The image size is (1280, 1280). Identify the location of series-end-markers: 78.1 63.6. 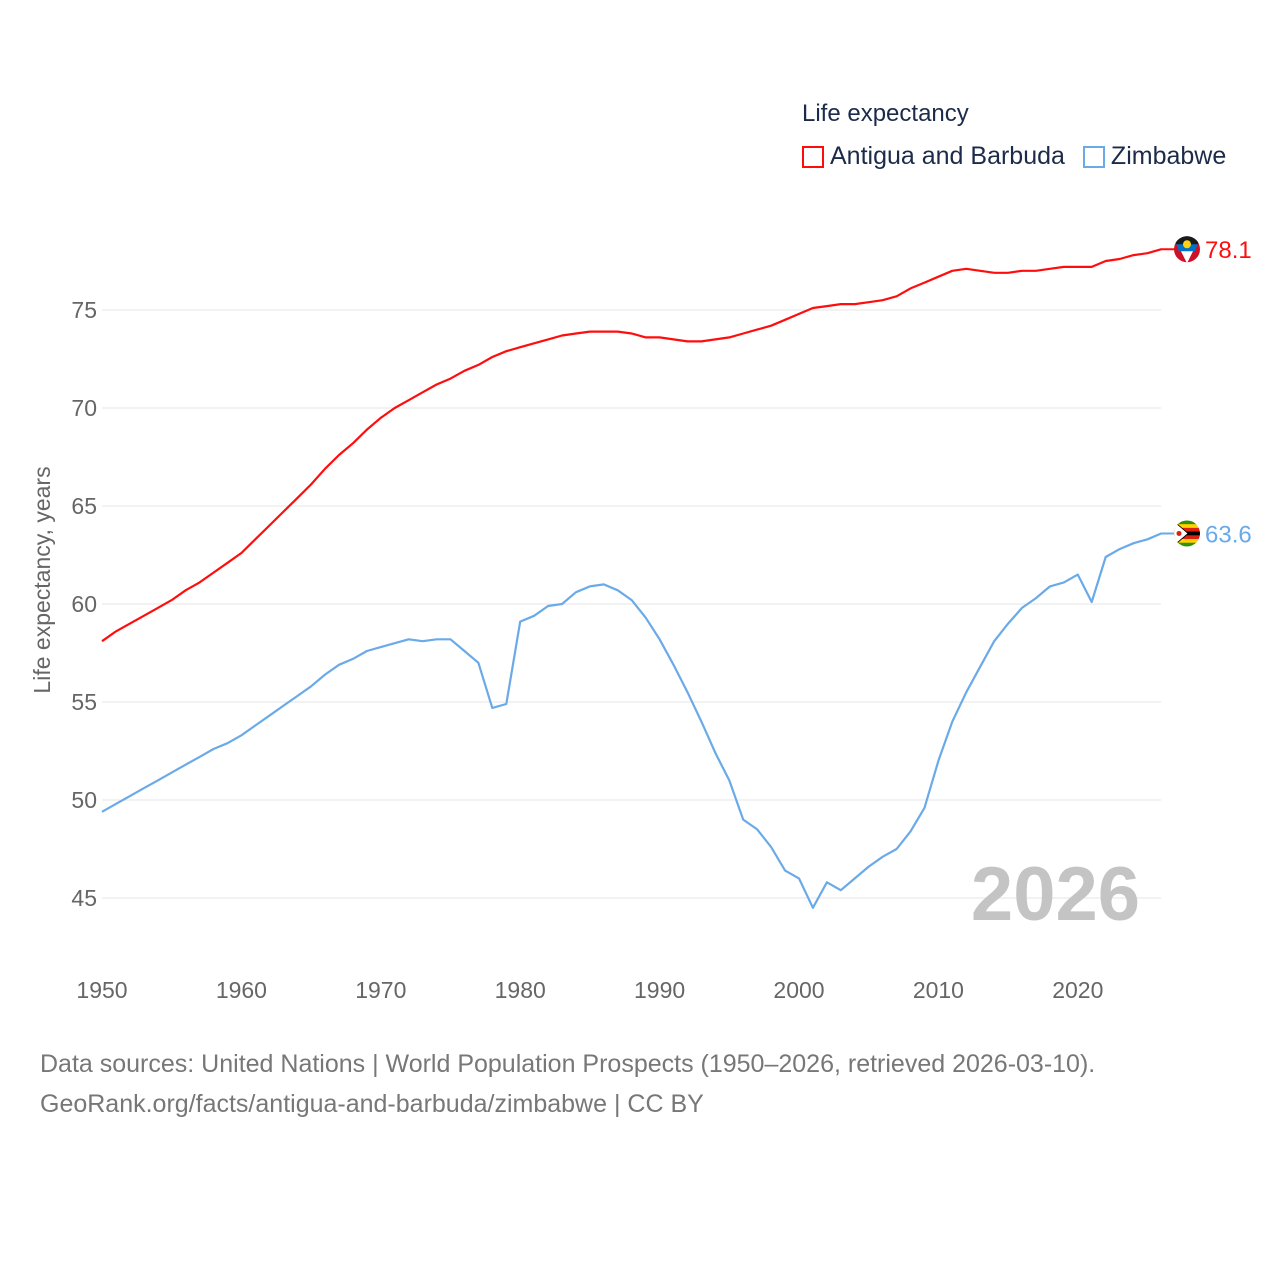
(1206, 392).